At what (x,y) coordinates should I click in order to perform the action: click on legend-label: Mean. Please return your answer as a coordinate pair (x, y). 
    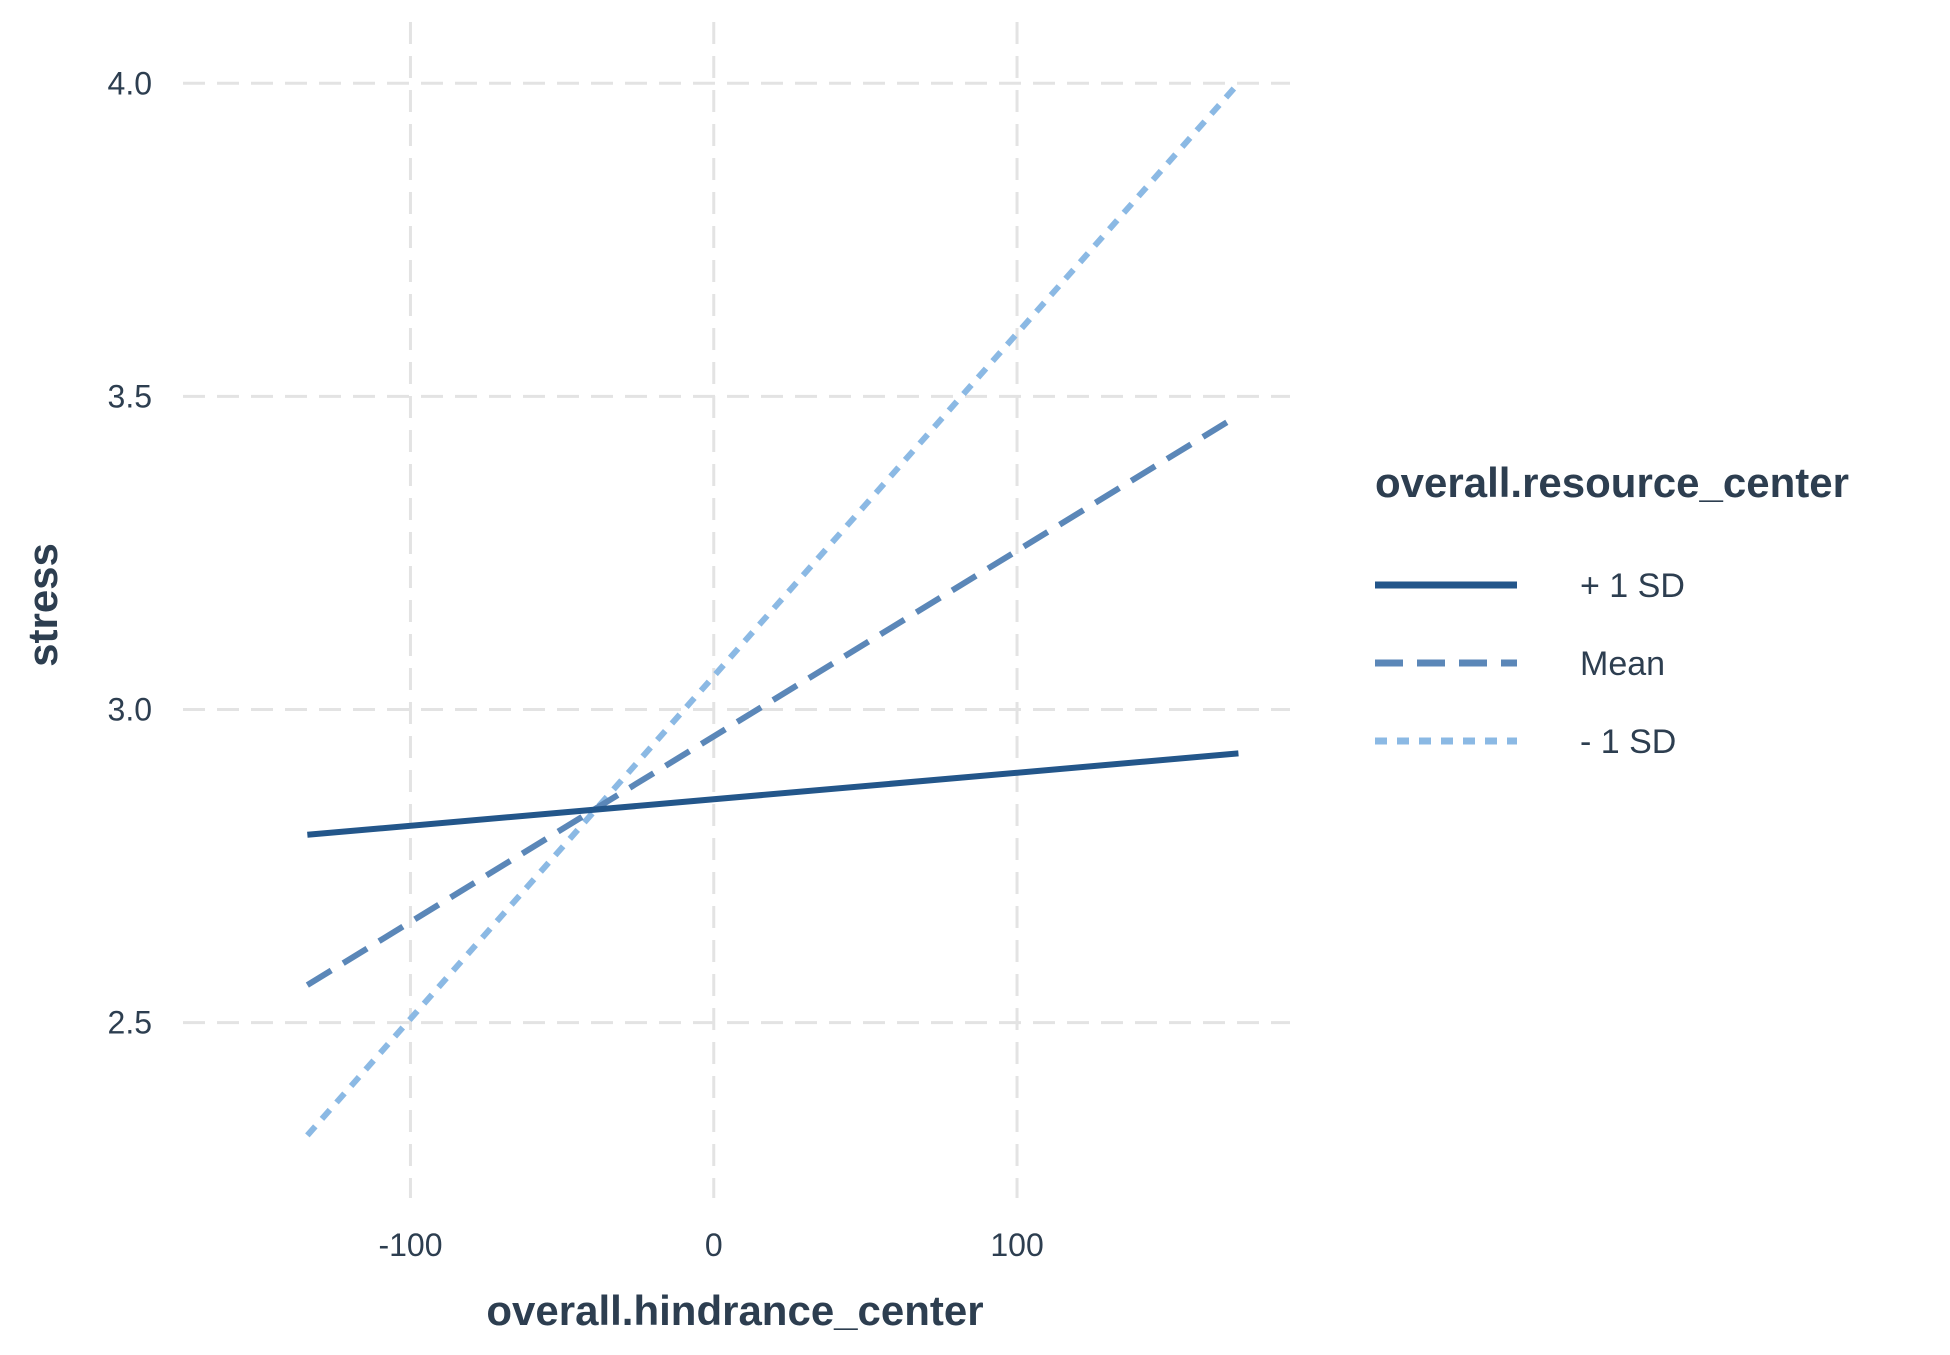
    Looking at the image, I should click on (1622, 664).